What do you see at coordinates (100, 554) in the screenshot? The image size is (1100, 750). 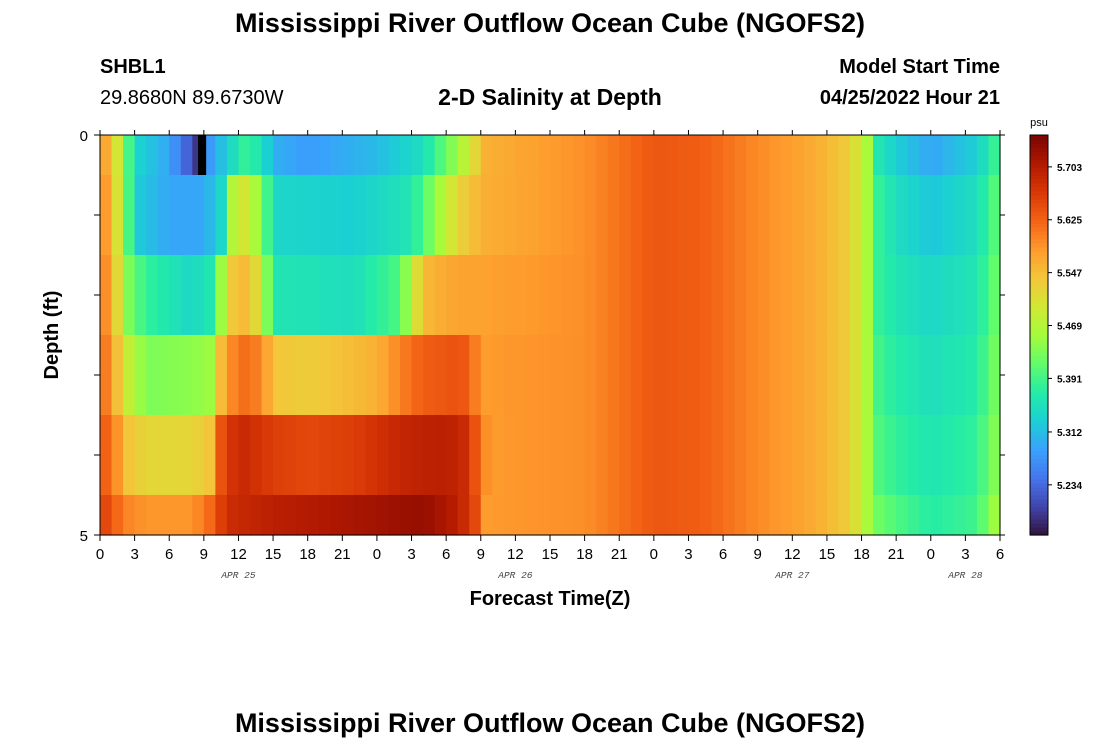 I see `x-tick-label: 0` at bounding box center [100, 554].